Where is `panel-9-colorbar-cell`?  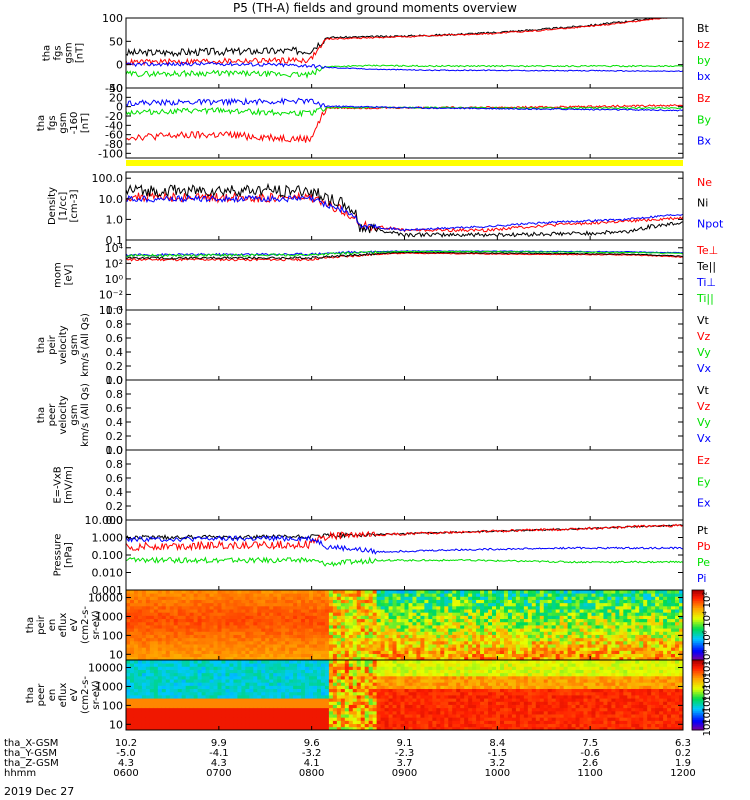 panel-9-colorbar-cell is located at coordinates (698, 641).